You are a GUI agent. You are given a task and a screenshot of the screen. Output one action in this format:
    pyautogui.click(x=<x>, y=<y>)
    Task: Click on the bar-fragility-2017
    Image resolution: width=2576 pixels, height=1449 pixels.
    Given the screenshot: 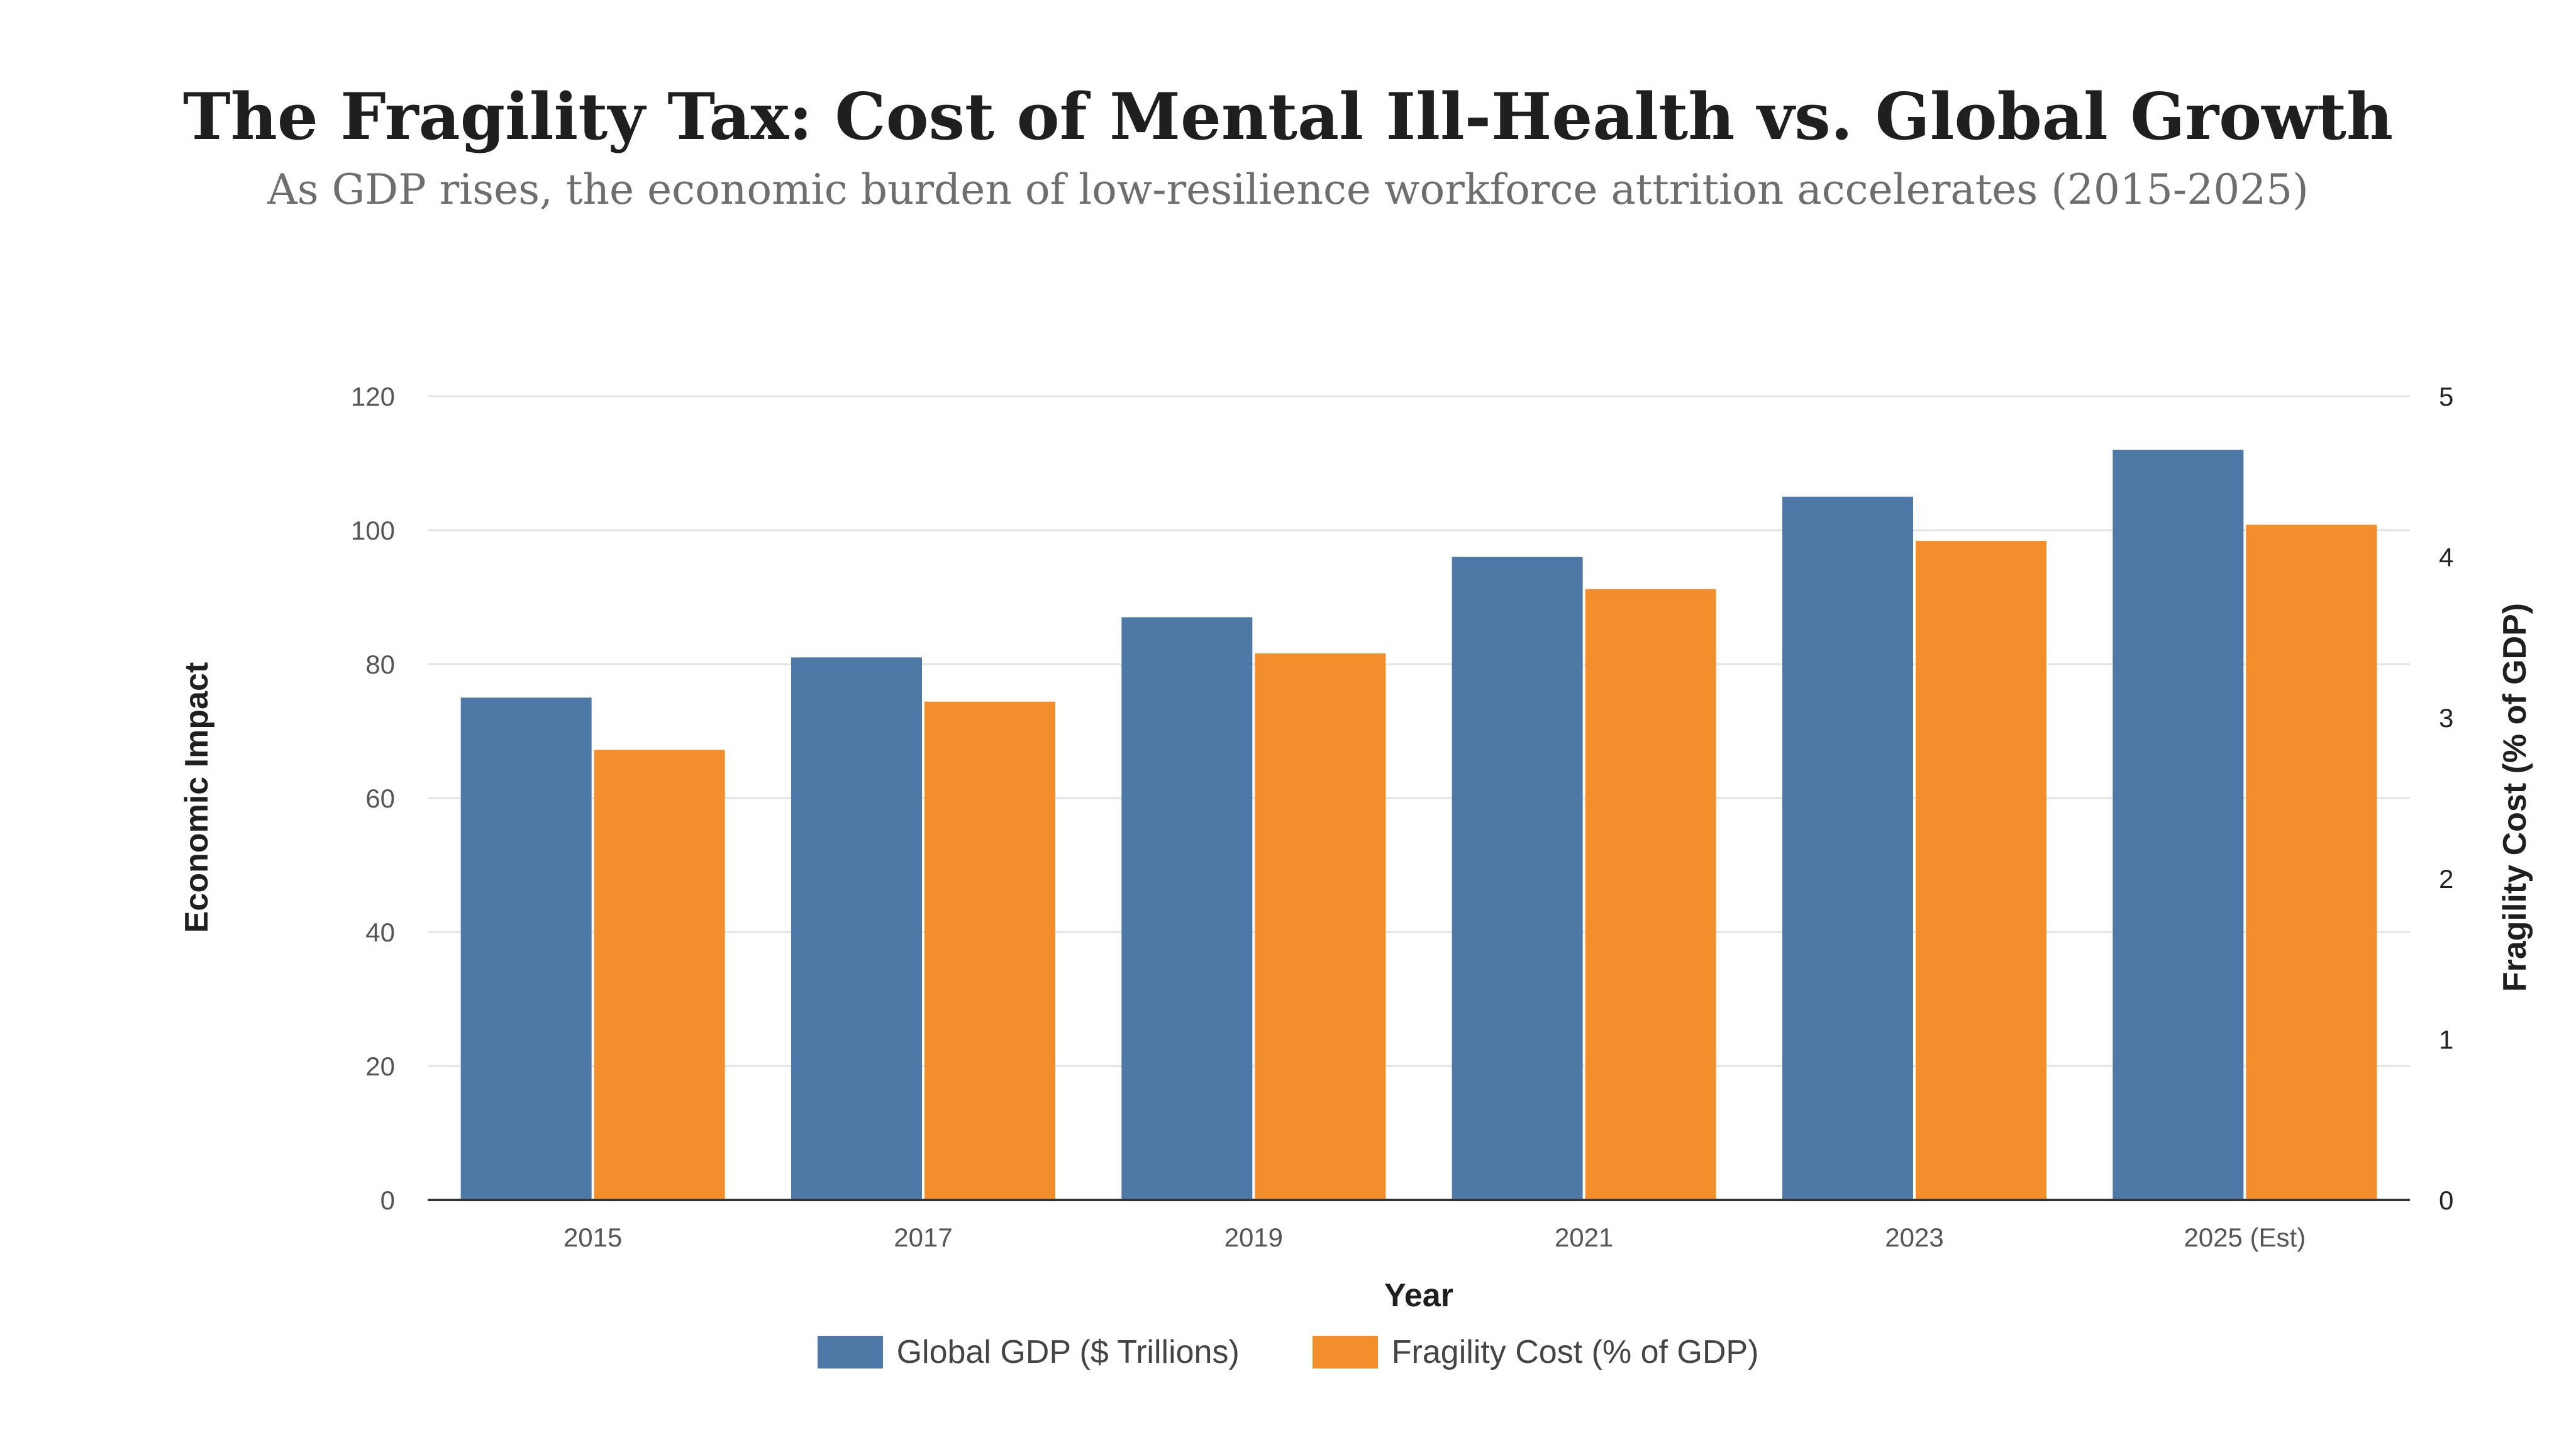 What is the action you would take?
    pyautogui.click(x=989, y=950)
    